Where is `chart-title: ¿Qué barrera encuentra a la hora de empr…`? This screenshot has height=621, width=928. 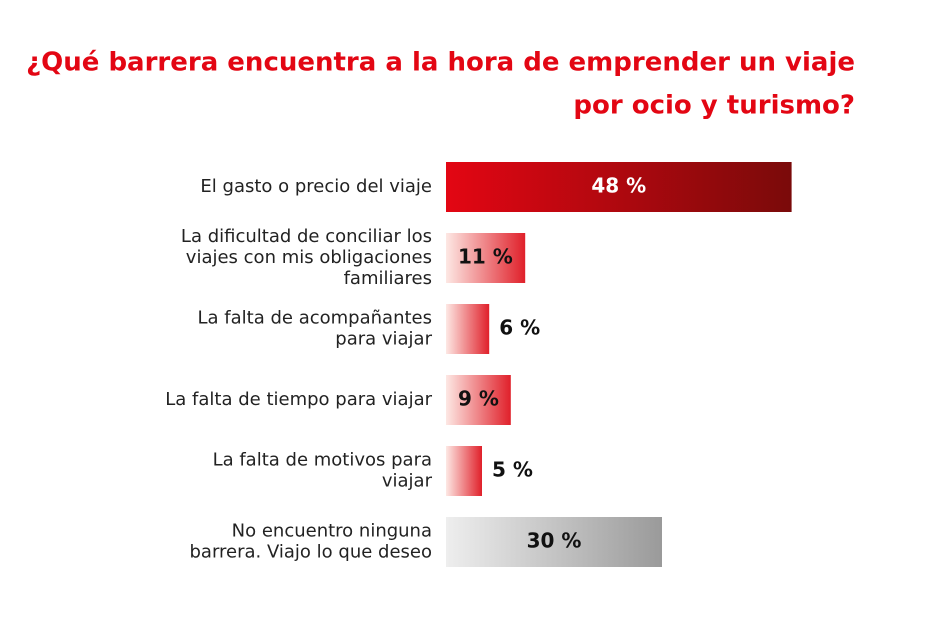 chart-title: ¿Qué barrera encuentra a la hora de empr… is located at coordinates (440, 63).